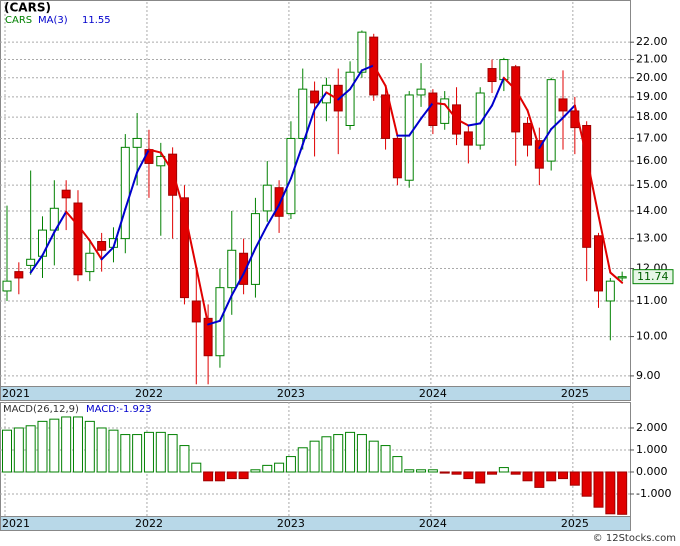 The width and height of the screenshot is (680, 546). What do you see at coordinates (119, 409) in the screenshot?
I see `macd-value: MACD:-1.923` at bounding box center [119, 409].